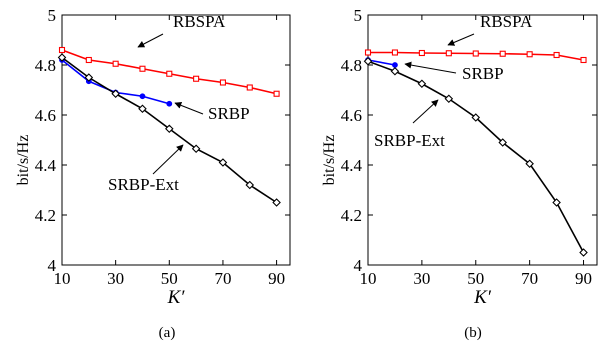 Image resolution: width=603 pixels, height=345 pixels. Describe the element at coordinates (381, 62) in the screenshot. I see `series-line-srbp` at that location.